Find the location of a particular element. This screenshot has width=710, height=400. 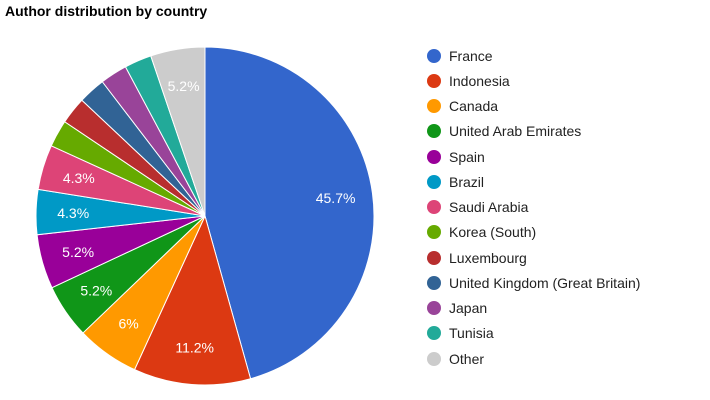

legend-label: Brazil is located at coordinates (467, 181).